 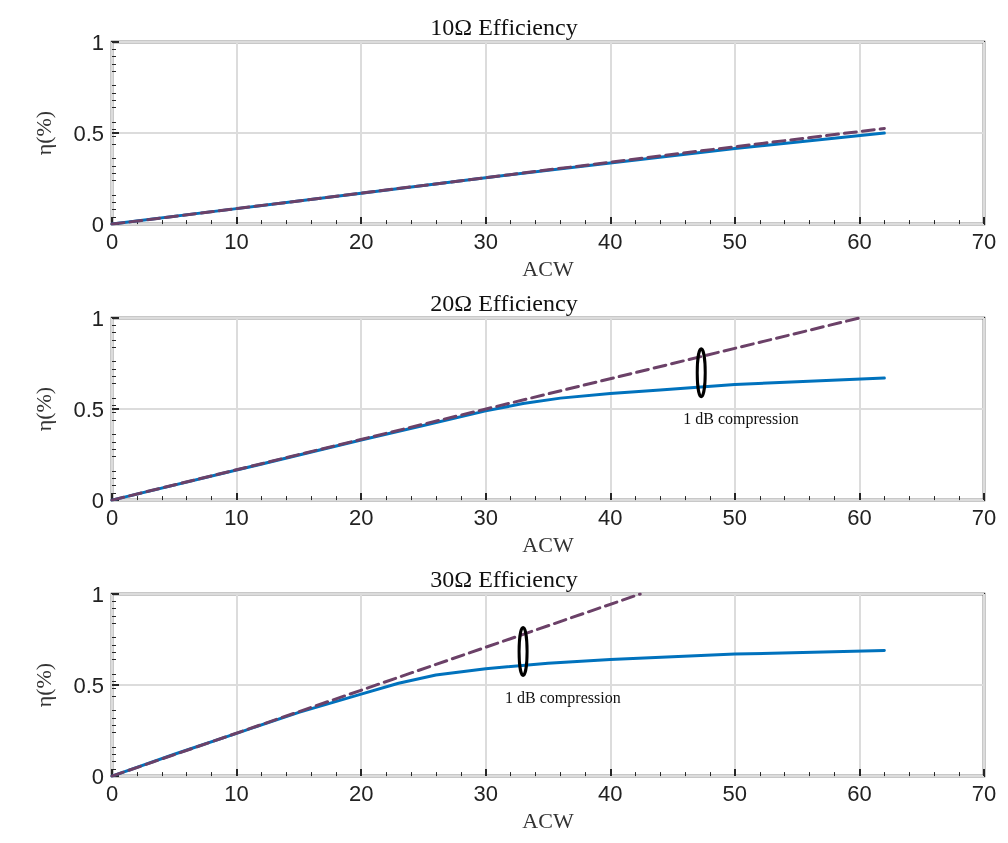 I want to click on chart-title: 20Ω Efficiency, so click(x=504, y=303).